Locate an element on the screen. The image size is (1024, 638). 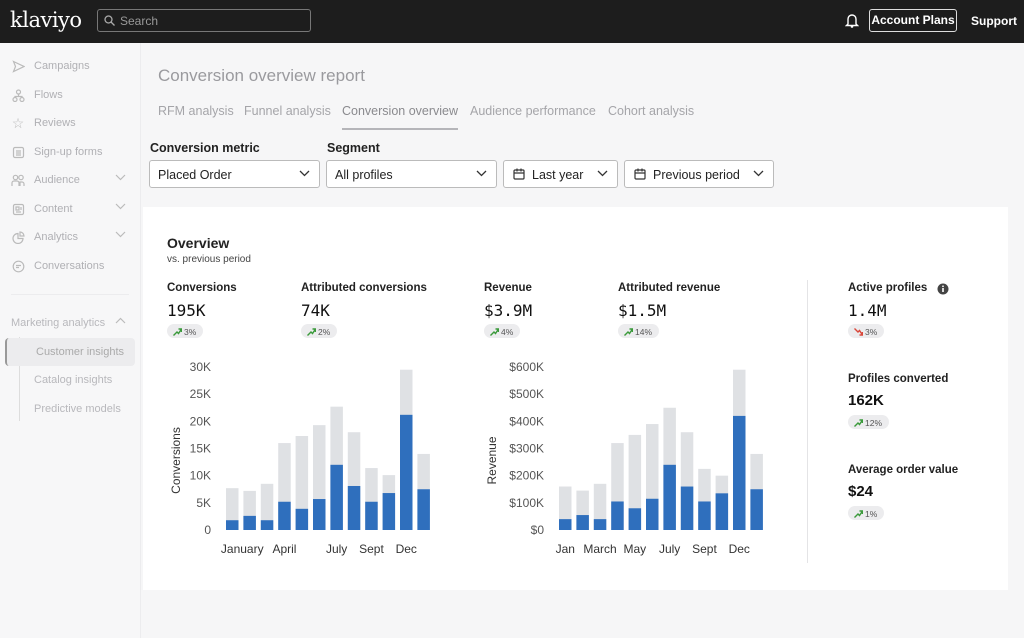
tab-audience-performance: Audience performance is located at coordinates (533, 111).